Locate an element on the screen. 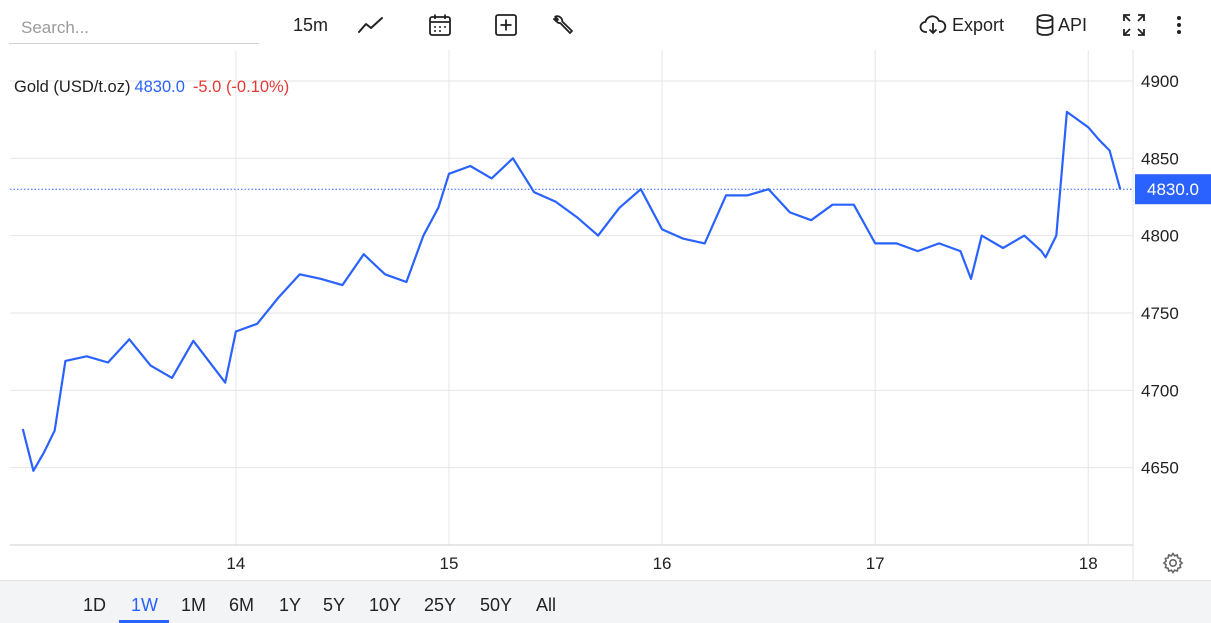  range-button-6m: 6M is located at coordinates (242, 605).